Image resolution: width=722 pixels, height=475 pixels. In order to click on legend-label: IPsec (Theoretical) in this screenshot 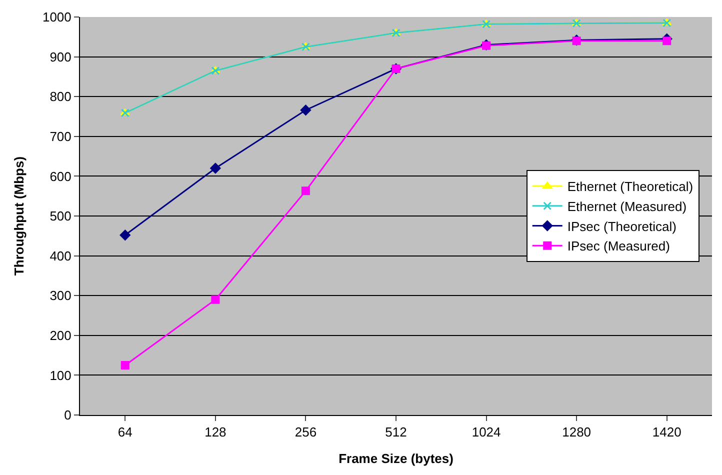, I will do `click(621, 226)`.